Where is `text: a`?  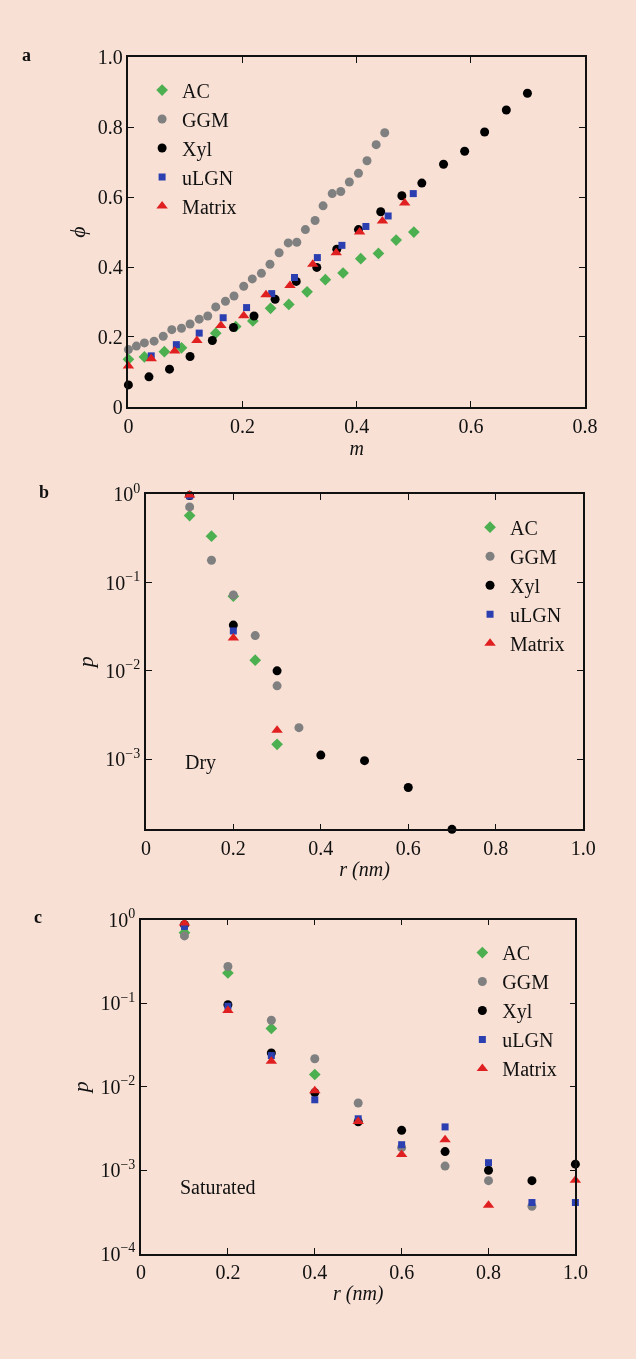 text: a is located at coordinates (26, 55).